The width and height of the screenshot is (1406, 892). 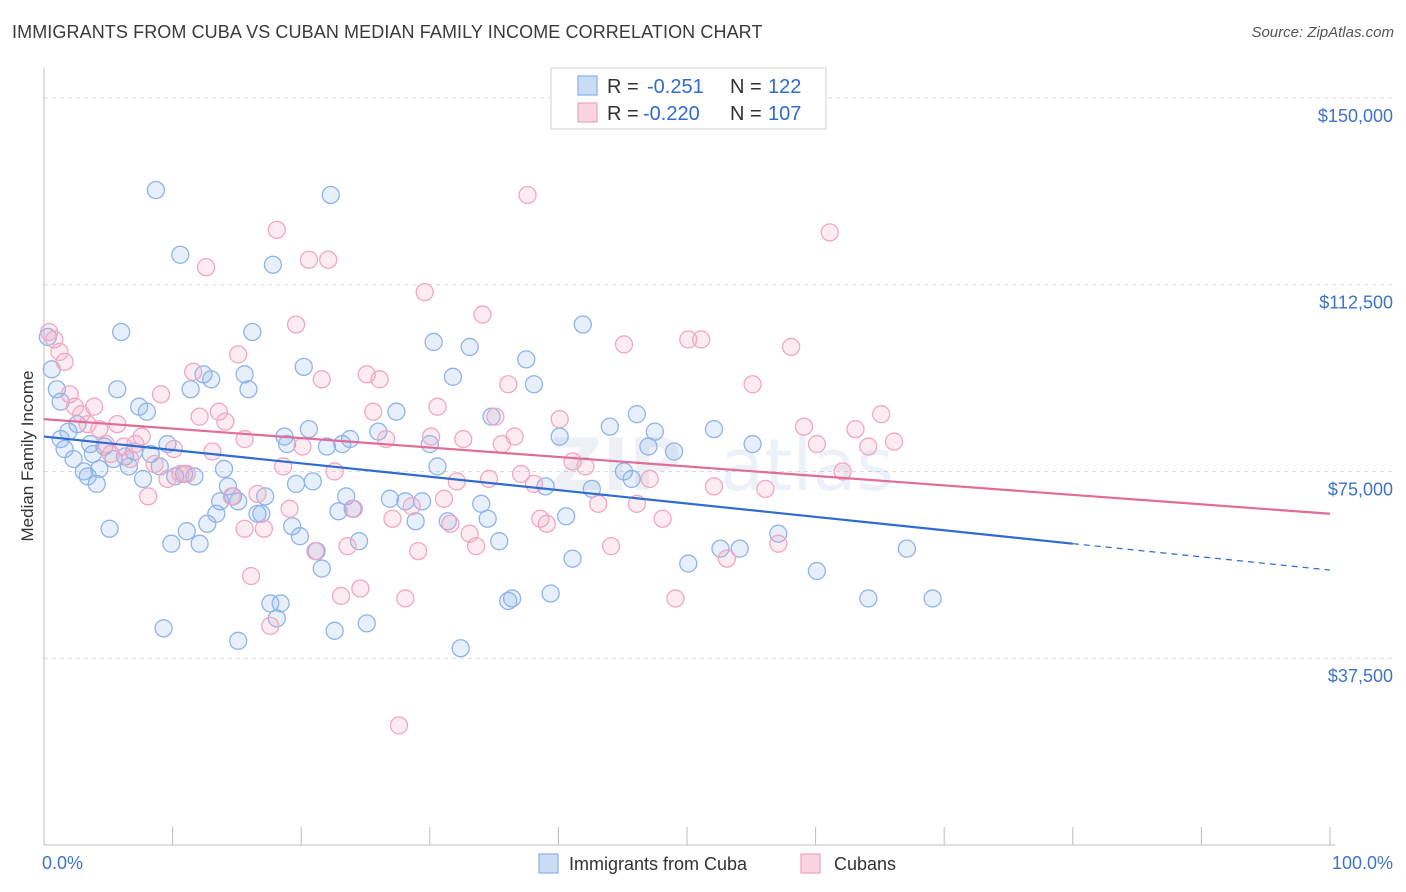 I want to click on x-tick-label-start: 0.0%, so click(x=62, y=863).